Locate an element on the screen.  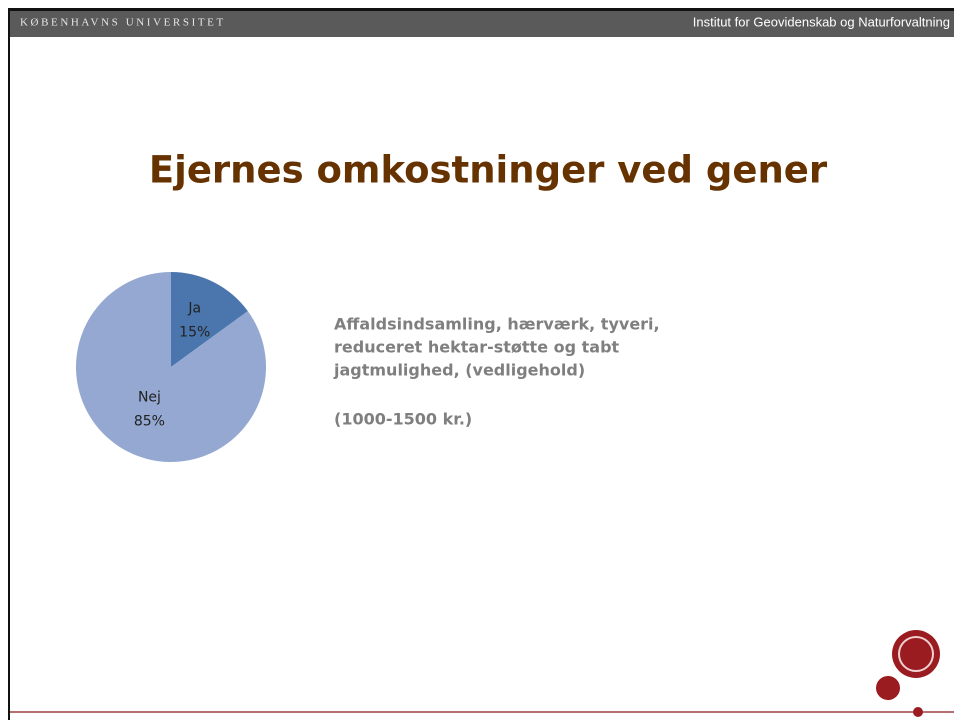
logo-dot is located at coordinates (888, 688).